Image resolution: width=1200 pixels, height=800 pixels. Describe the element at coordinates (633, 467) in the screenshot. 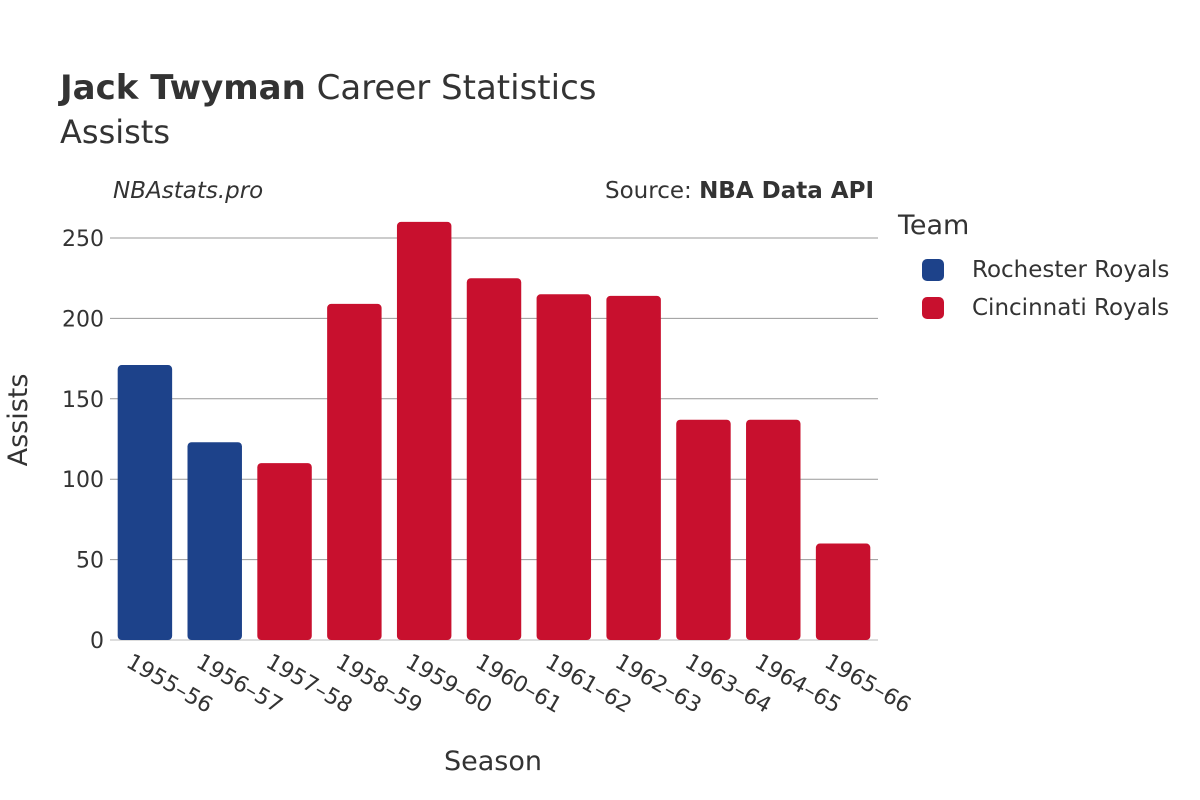

I see `bar-1962–63` at that location.